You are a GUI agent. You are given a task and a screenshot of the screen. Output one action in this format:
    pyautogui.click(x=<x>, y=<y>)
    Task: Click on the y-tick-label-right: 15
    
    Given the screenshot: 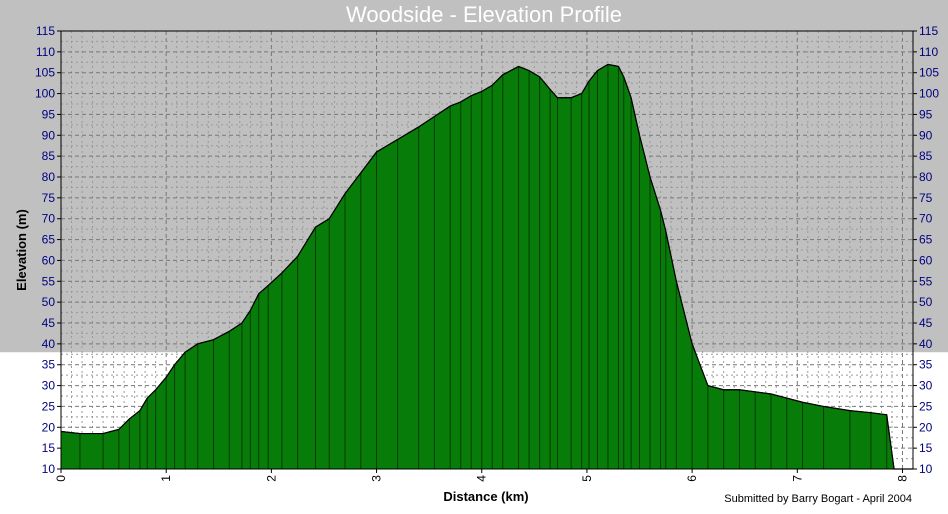 What is the action you would take?
    pyautogui.click(x=926, y=448)
    